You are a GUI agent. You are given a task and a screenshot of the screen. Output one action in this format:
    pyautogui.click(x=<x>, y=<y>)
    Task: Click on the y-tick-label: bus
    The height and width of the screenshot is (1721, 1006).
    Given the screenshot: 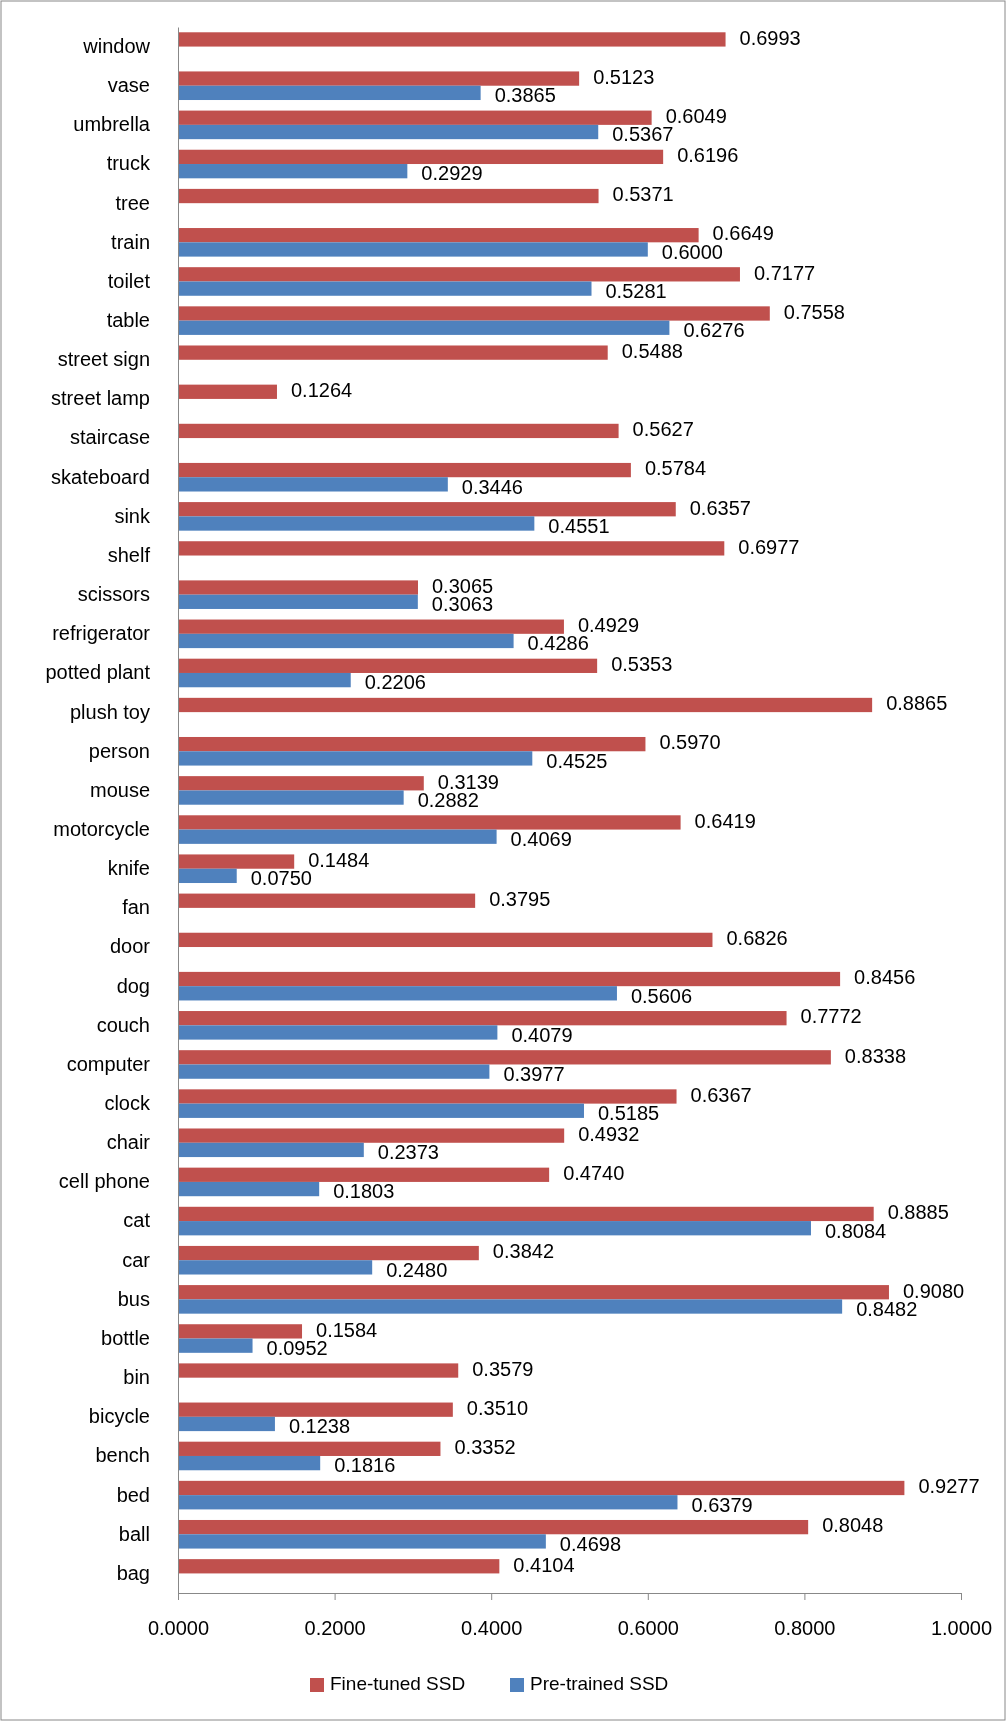 What is the action you would take?
    pyautogui.click(x=133, y=1298)
    